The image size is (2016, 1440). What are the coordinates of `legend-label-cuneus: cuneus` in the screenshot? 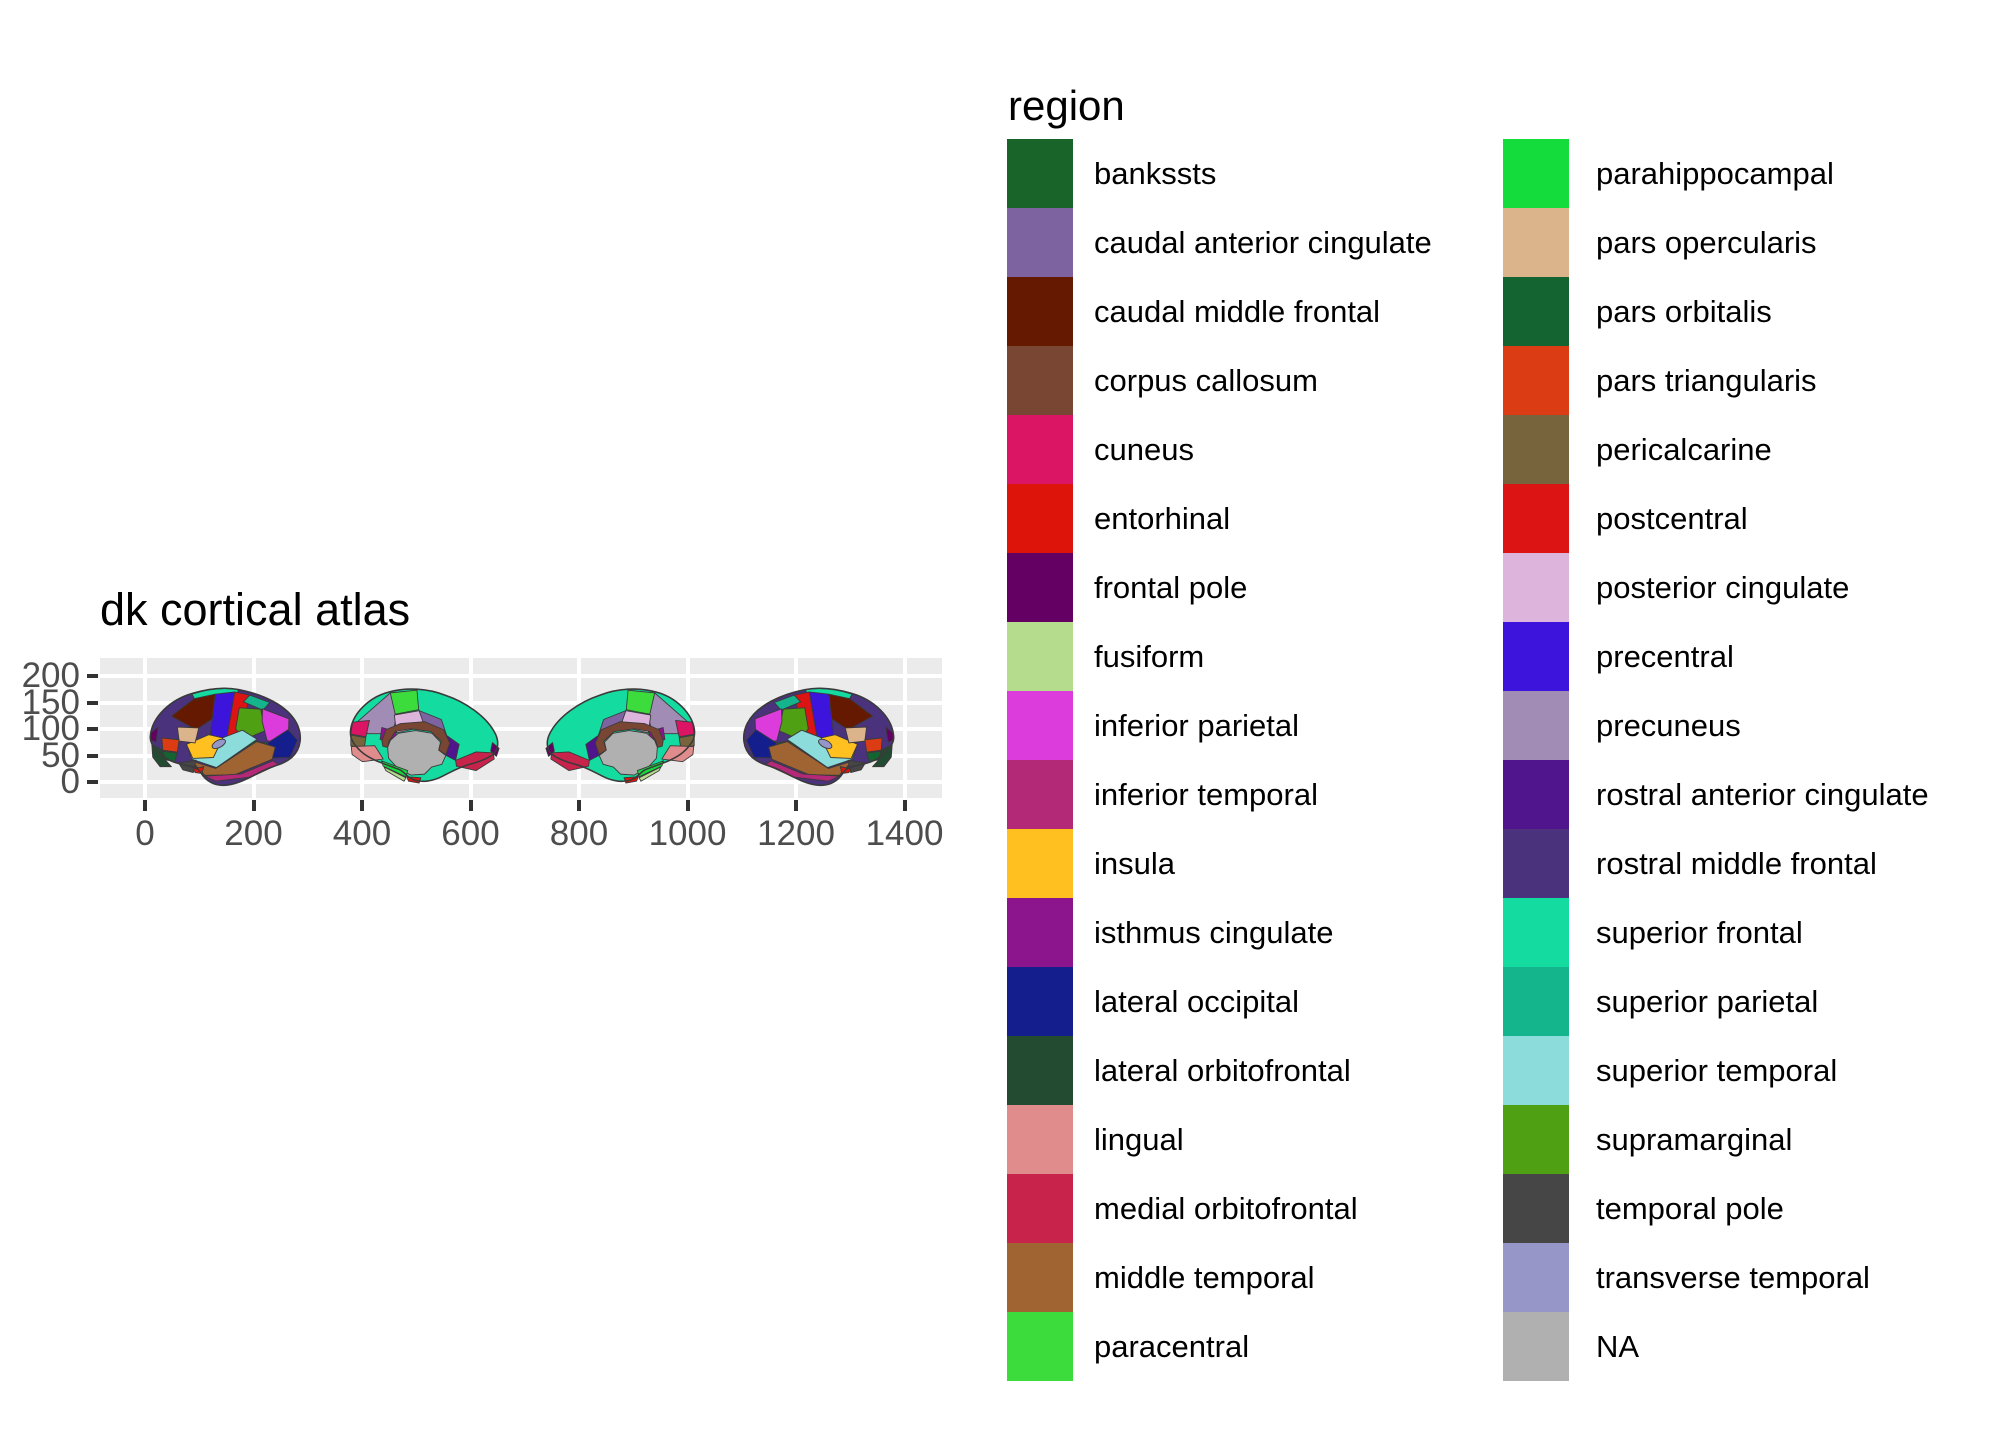 It's located at (1144, 449).